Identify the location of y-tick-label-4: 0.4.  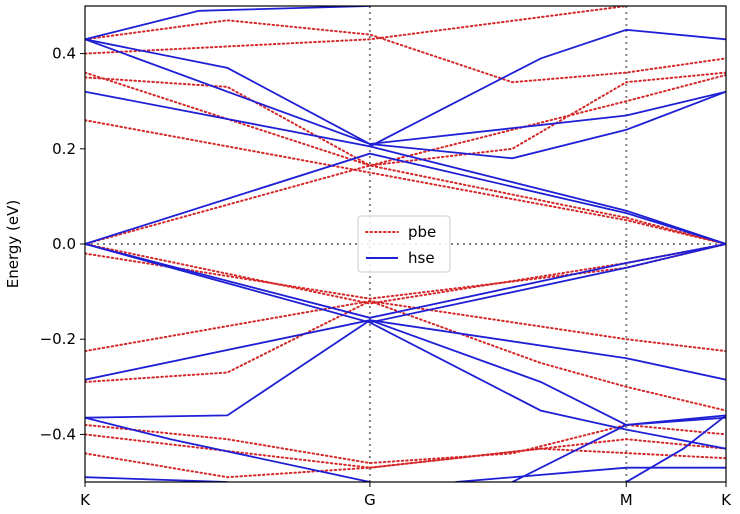
(64, 54).